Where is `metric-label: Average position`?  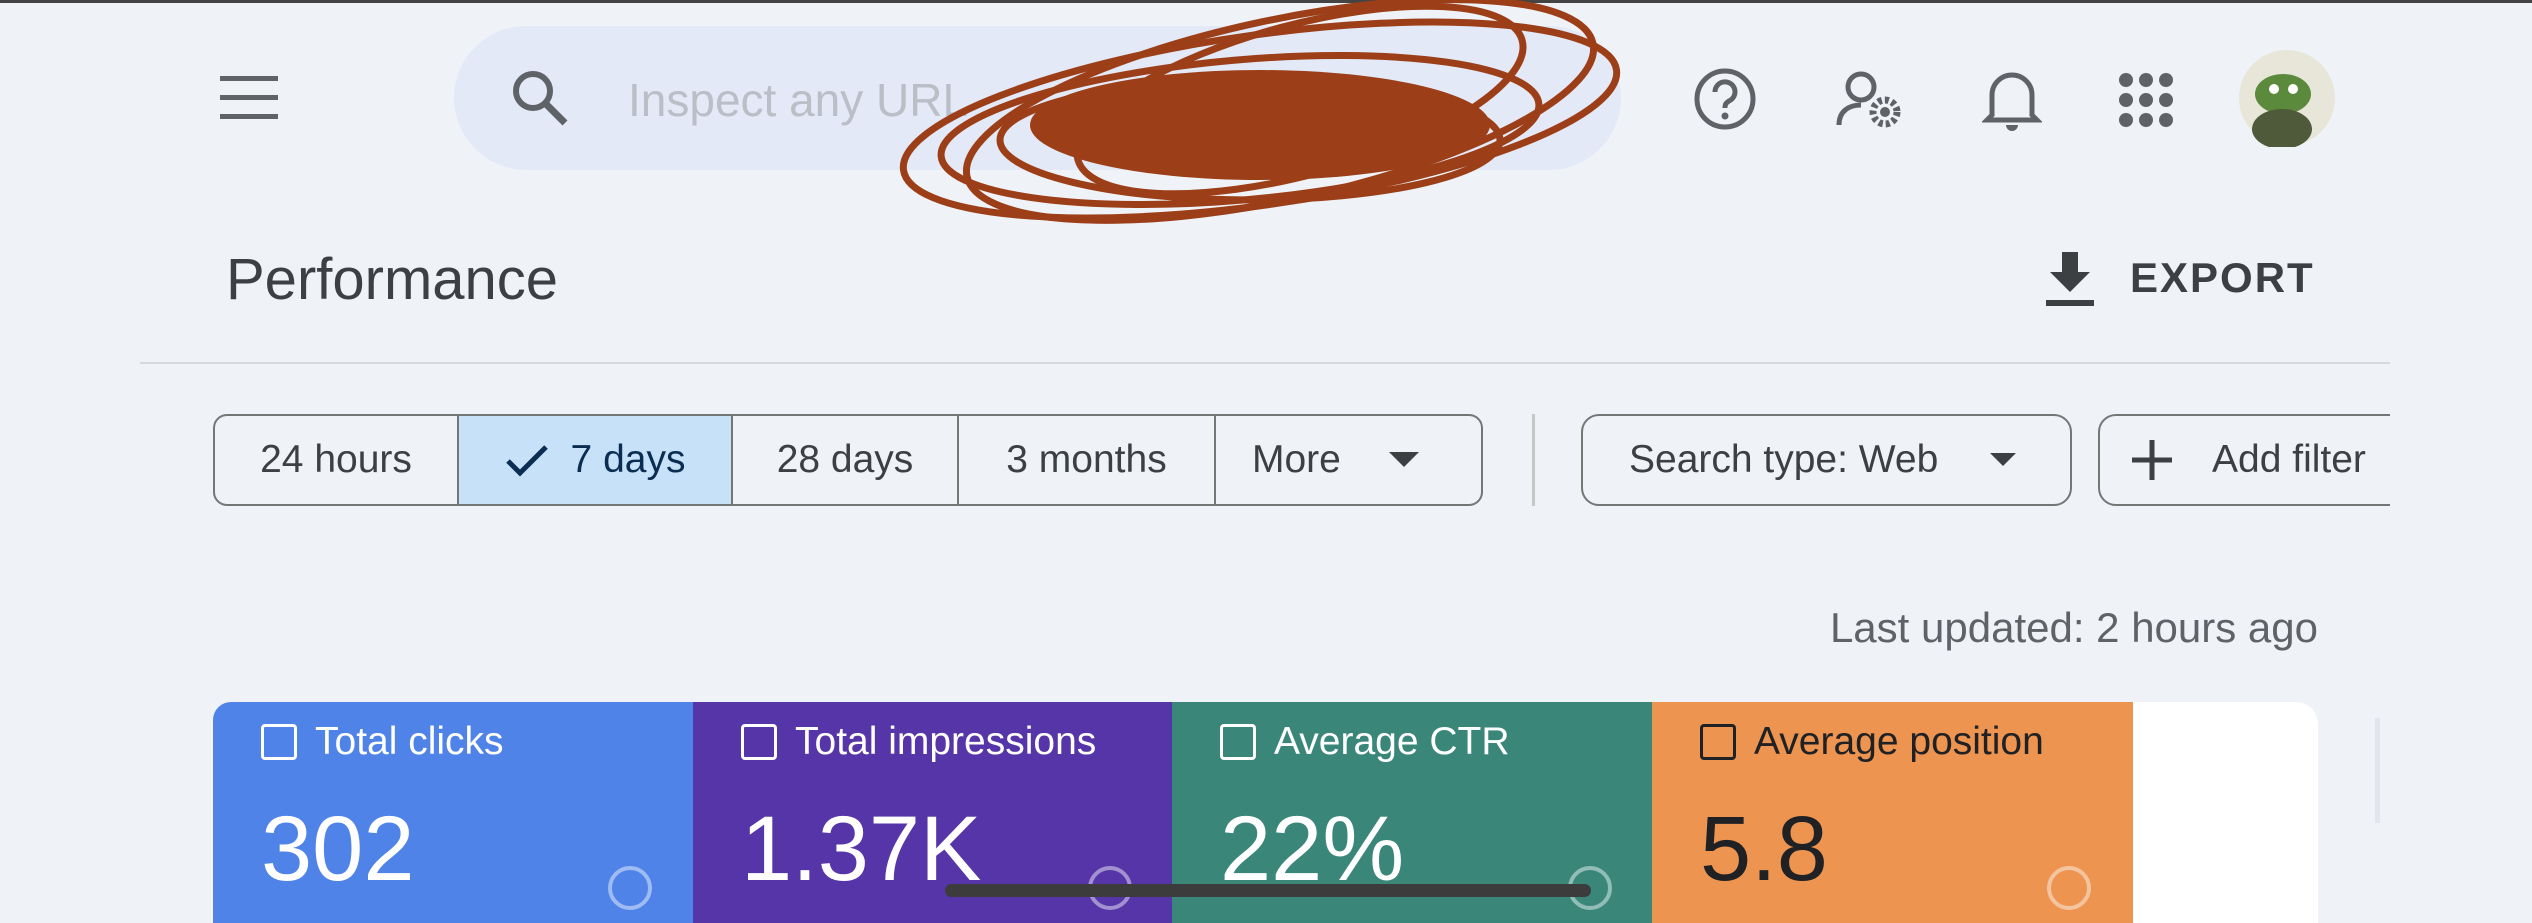 metric-label: Average position is located at coordinates (1872, 742).